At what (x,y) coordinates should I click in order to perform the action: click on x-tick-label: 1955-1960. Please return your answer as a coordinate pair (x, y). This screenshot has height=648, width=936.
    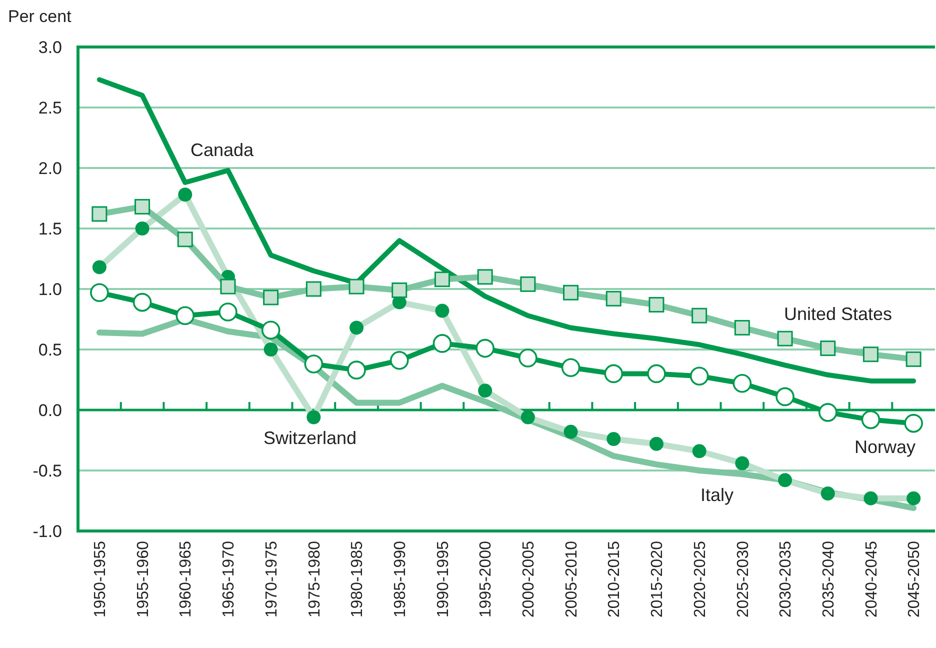
    Looking at the image, I should click on (143, 579).